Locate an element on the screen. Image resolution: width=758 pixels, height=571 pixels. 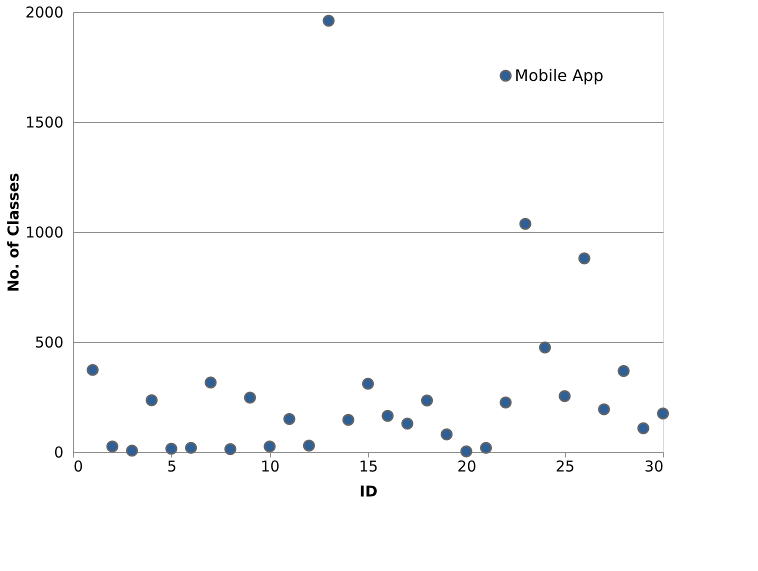
y-tick-label: 0 is located at coordinates (59, 453).